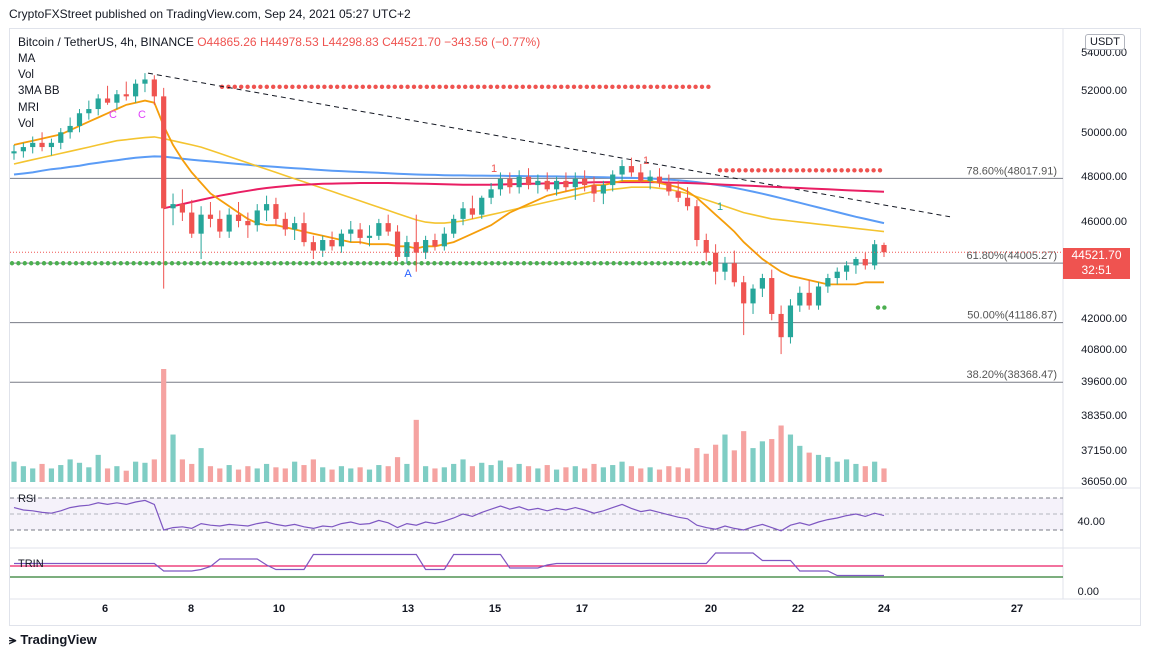  I want to click on change-value: −343.56 (−0.77%), so click(492, 42).